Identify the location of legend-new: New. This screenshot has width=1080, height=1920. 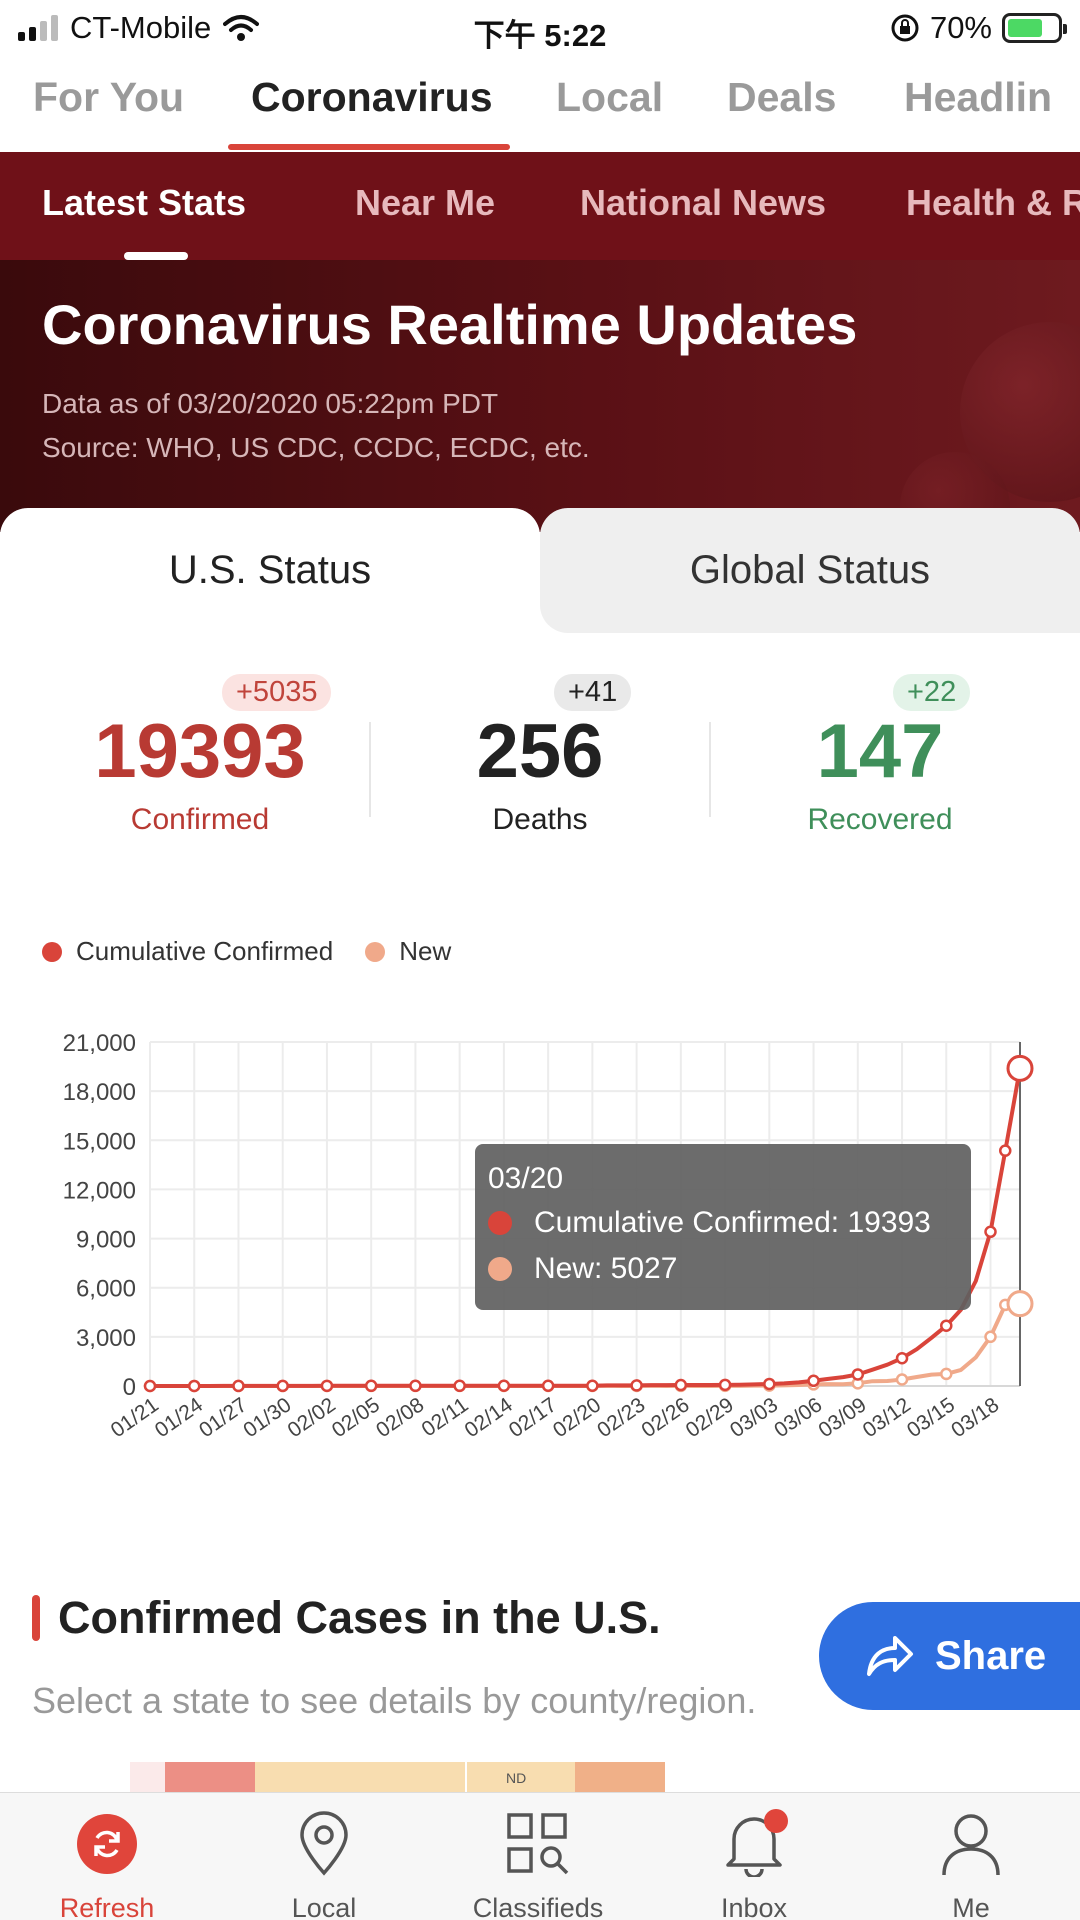
(425, 951).